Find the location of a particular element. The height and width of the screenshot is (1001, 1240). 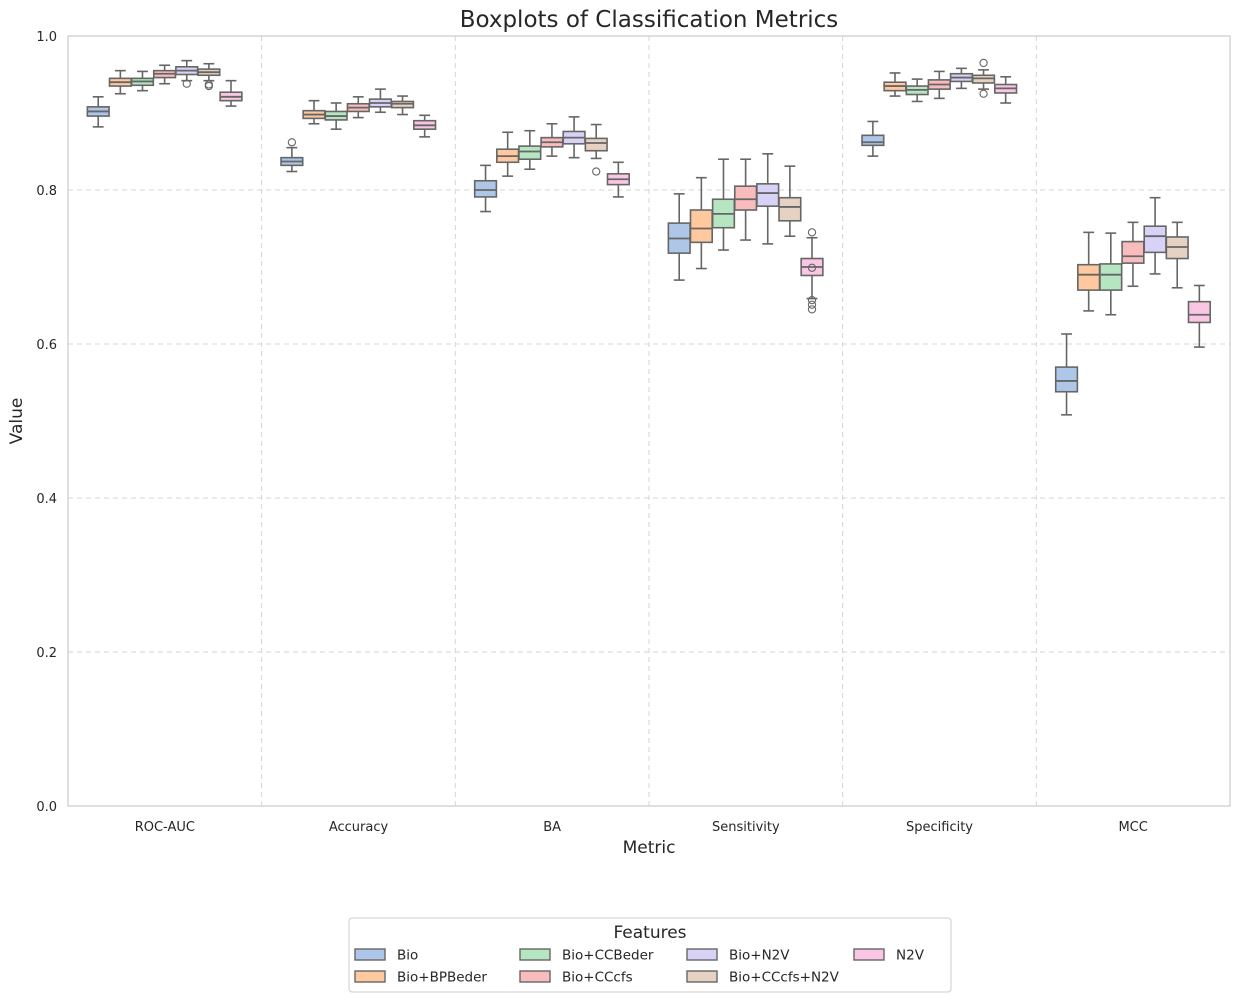

box-Bio+N2V-MCC is located at coordinates (1155, 235).